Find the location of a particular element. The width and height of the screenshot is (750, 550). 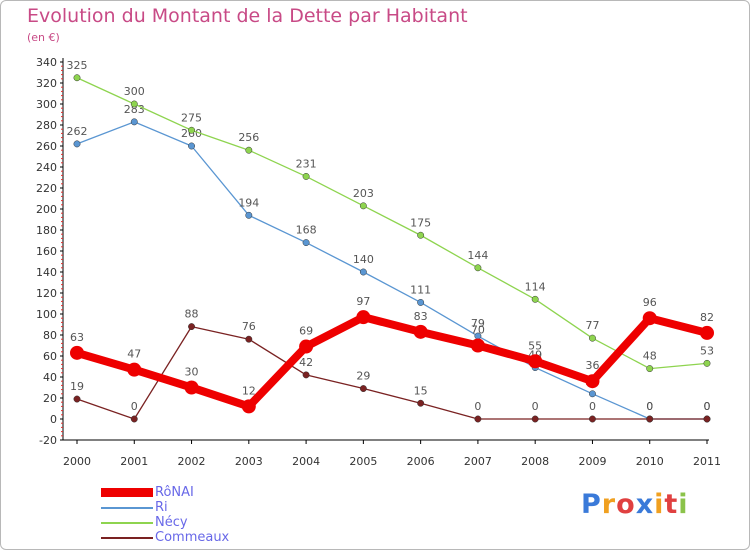

data-label: 83 is located at coordinates (421, 316).